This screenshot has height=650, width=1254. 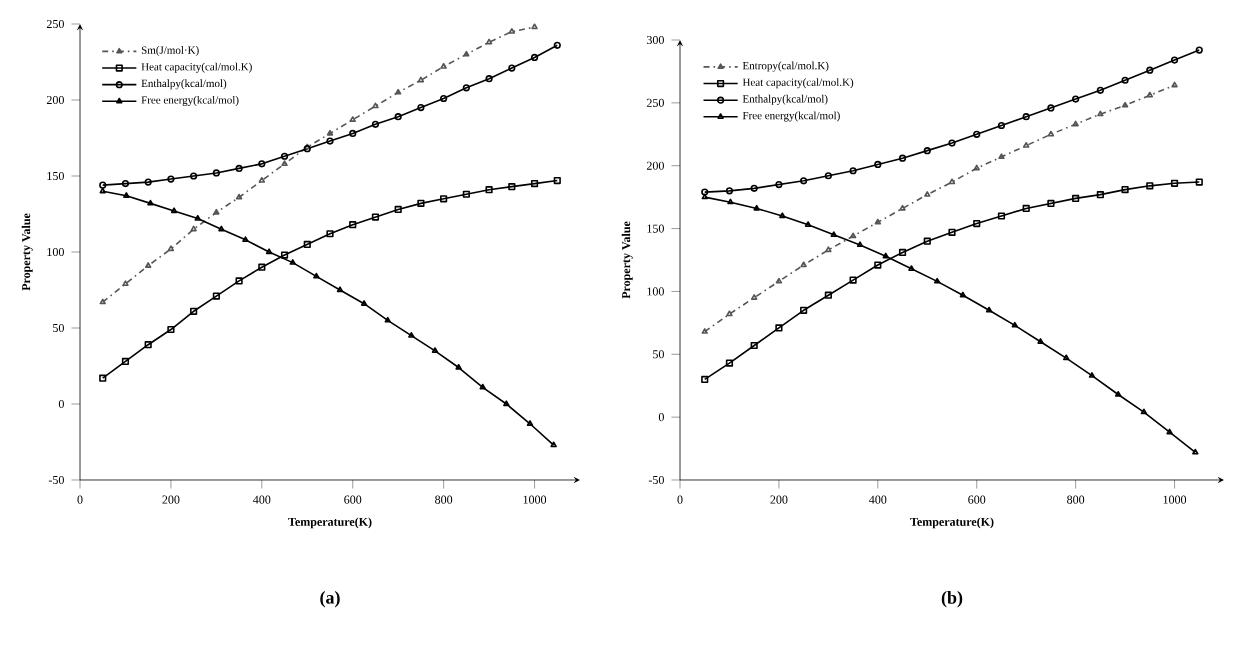 I want to click on text: (a), so click(x=330, y=599).